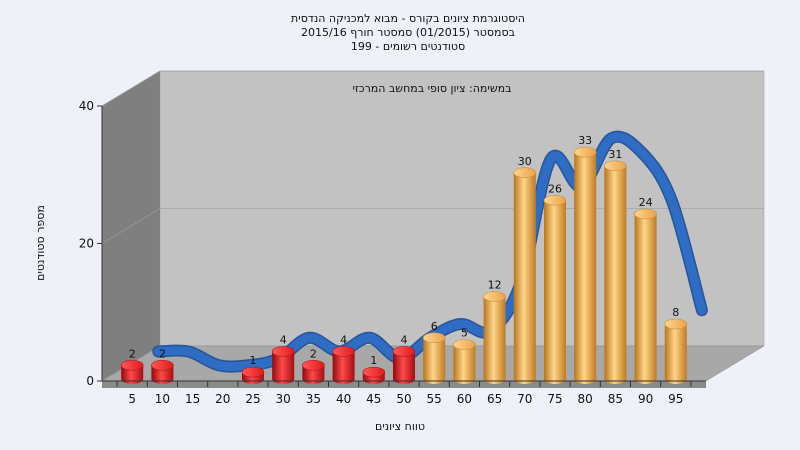 The image size is (800, 450). What do you see at coordinates (646, 202) in the screenshot?
I see `data-label: 24` at bounding box center [646, 202].